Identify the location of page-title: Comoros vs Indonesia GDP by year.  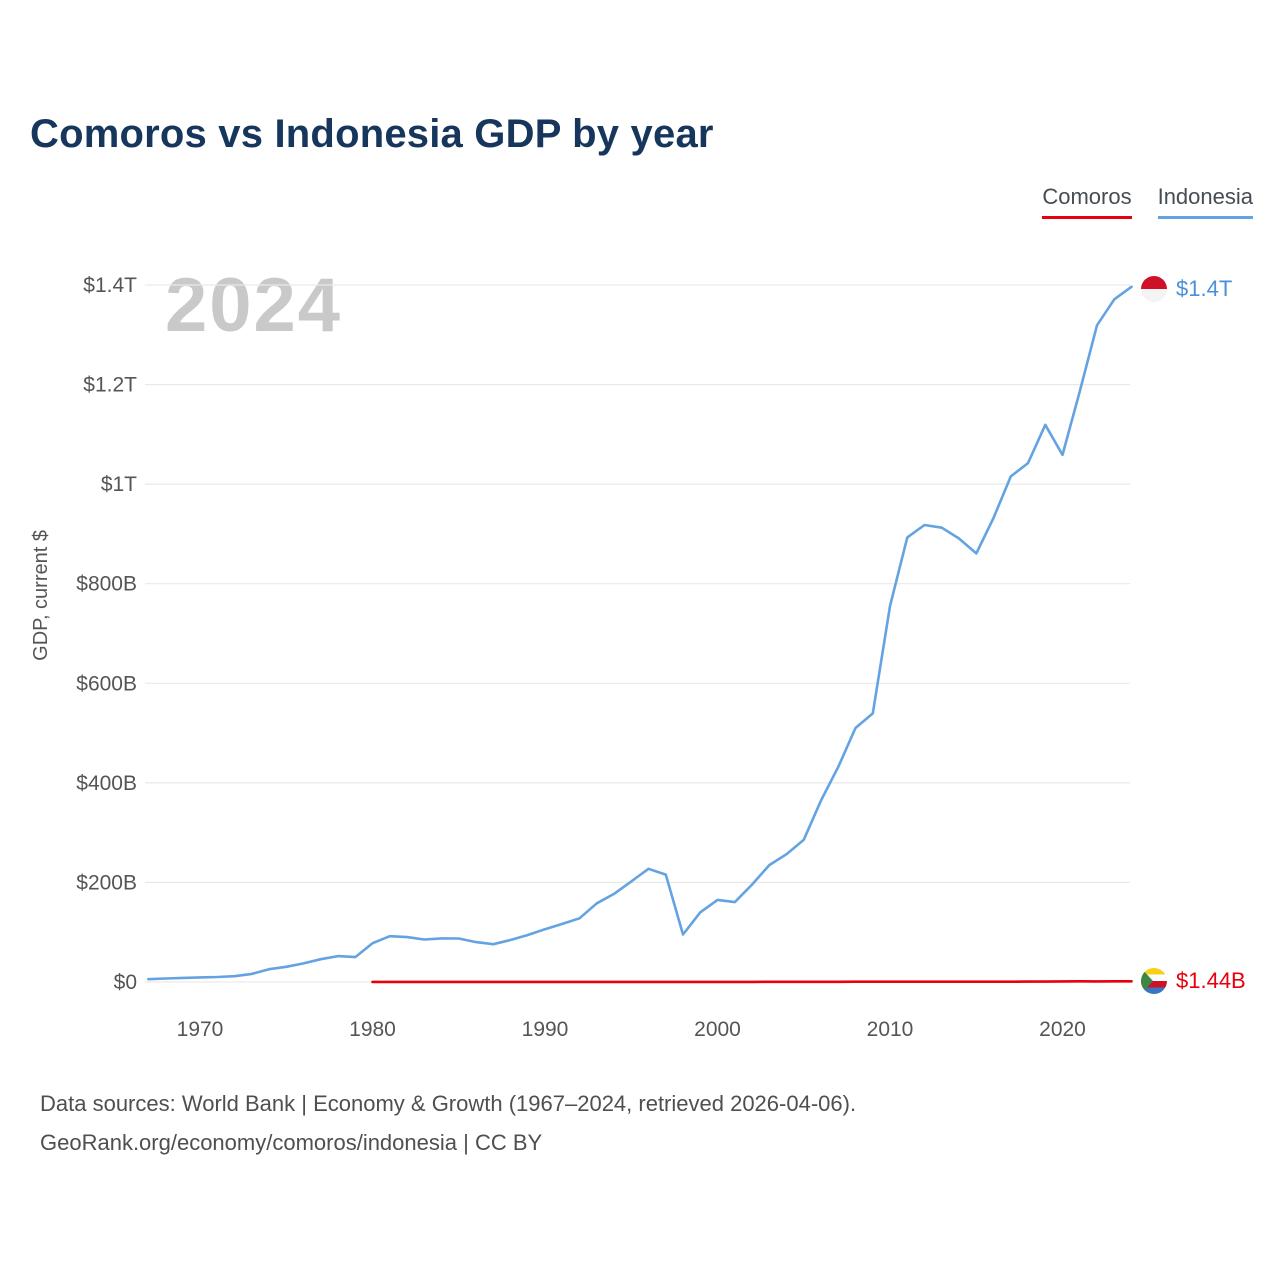
(372, 134).